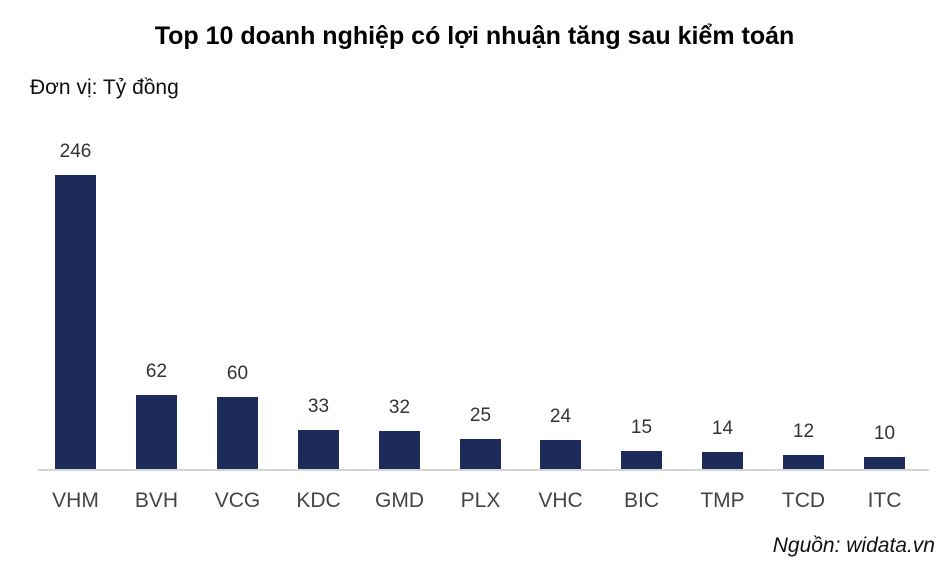  What do you see at coordinates (884, 500) in the screenshot?
I see `category-label: ITC` at bounding box center [884, 500].